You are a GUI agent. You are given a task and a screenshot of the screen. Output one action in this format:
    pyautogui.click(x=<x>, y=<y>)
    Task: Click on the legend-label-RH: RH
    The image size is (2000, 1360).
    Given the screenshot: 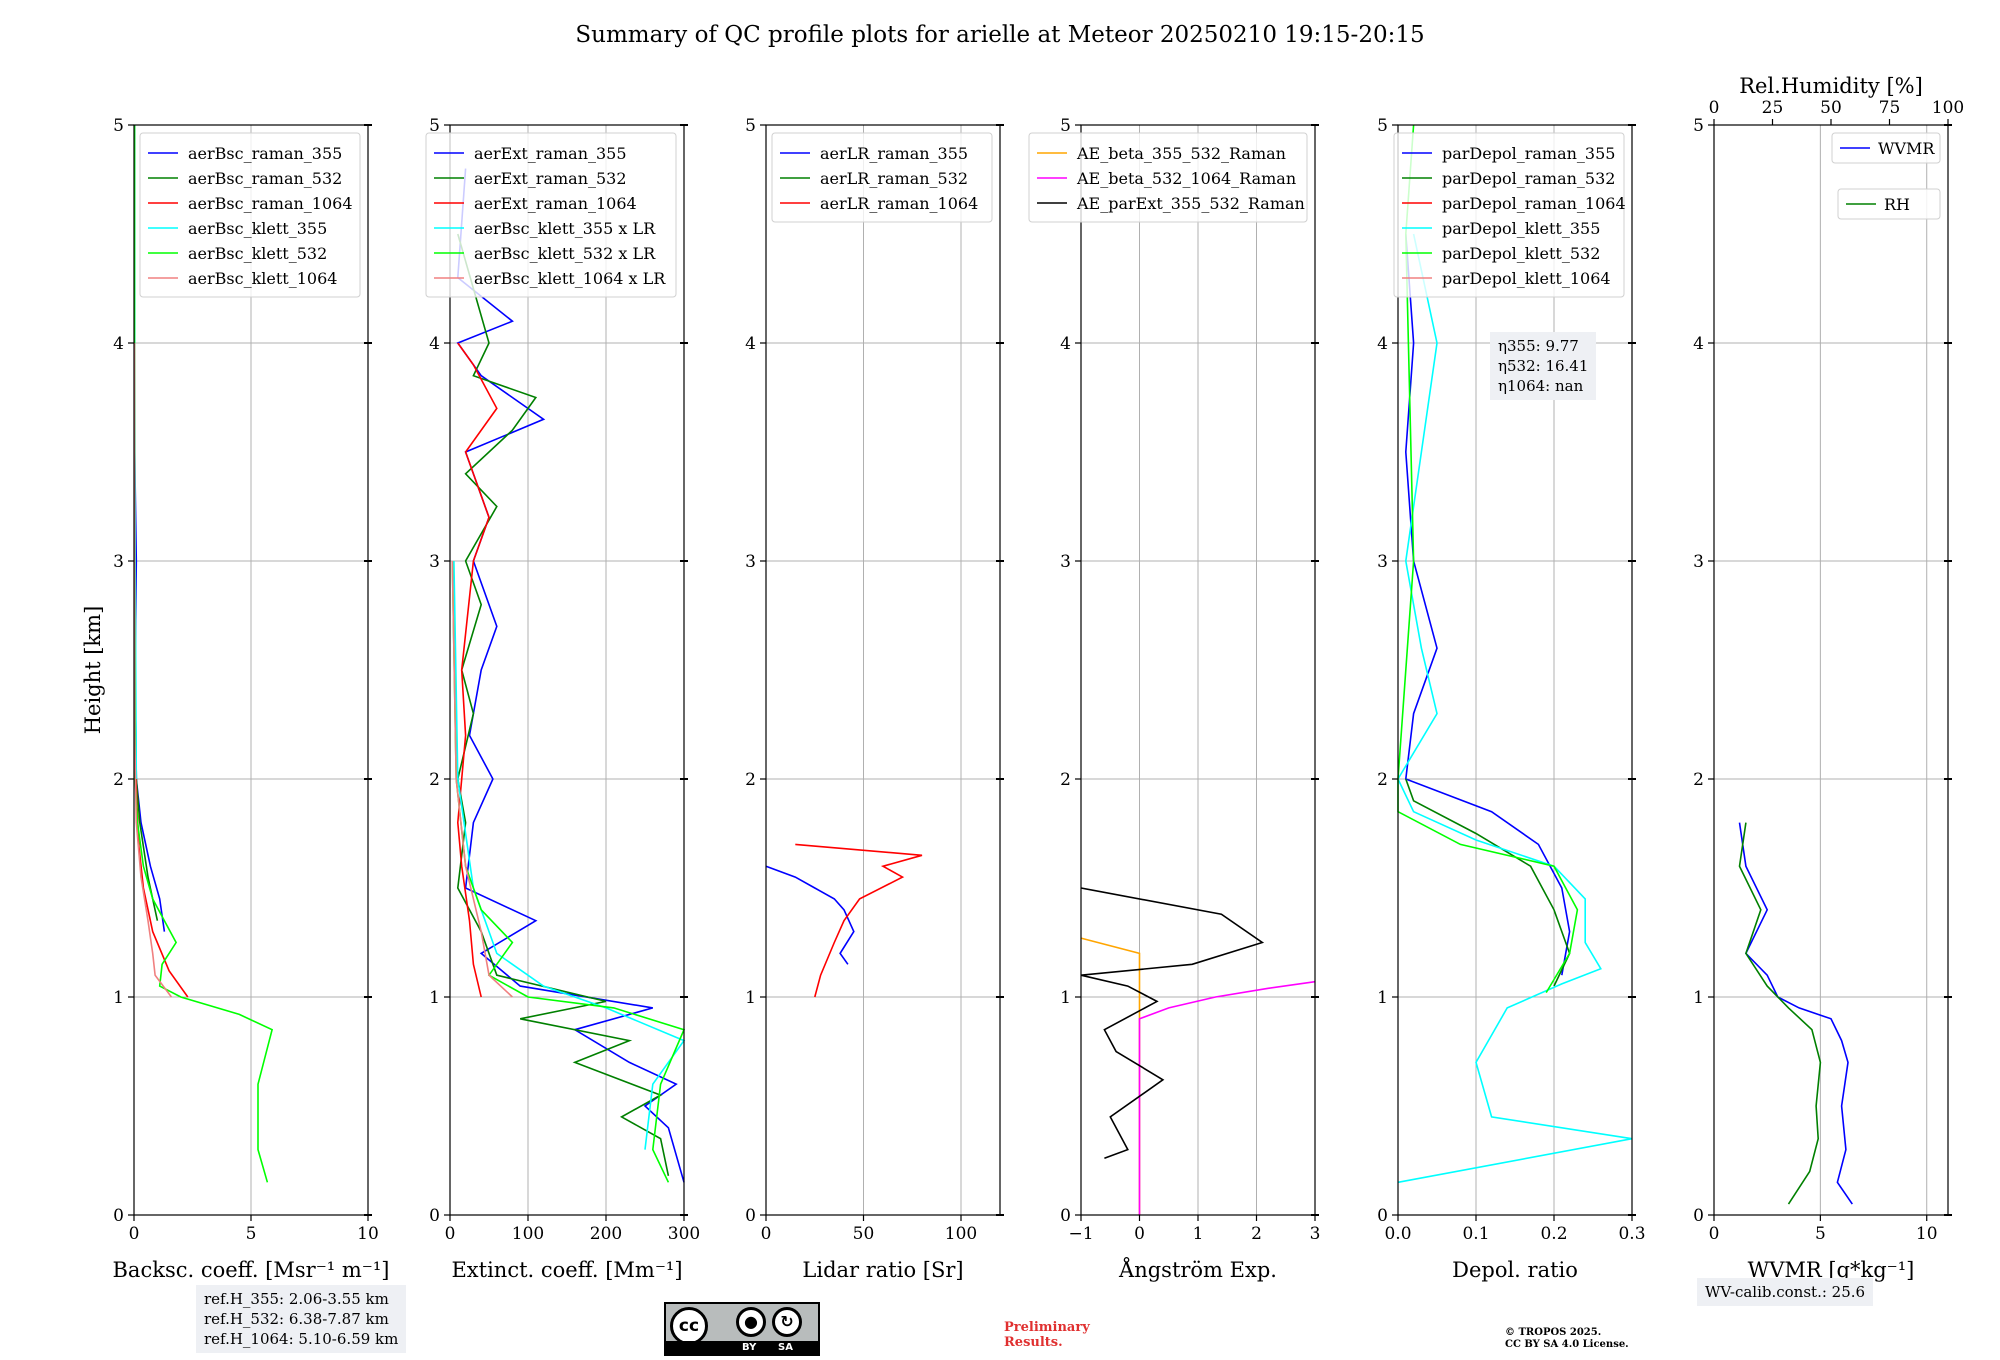 What is the action you would take?
    pyautogui.click(x=1897, y=204)
    